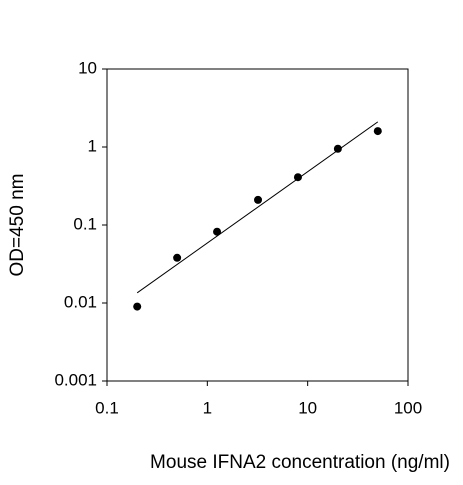  I want to click on x-tick-label: 0.1, so click(107, 407).